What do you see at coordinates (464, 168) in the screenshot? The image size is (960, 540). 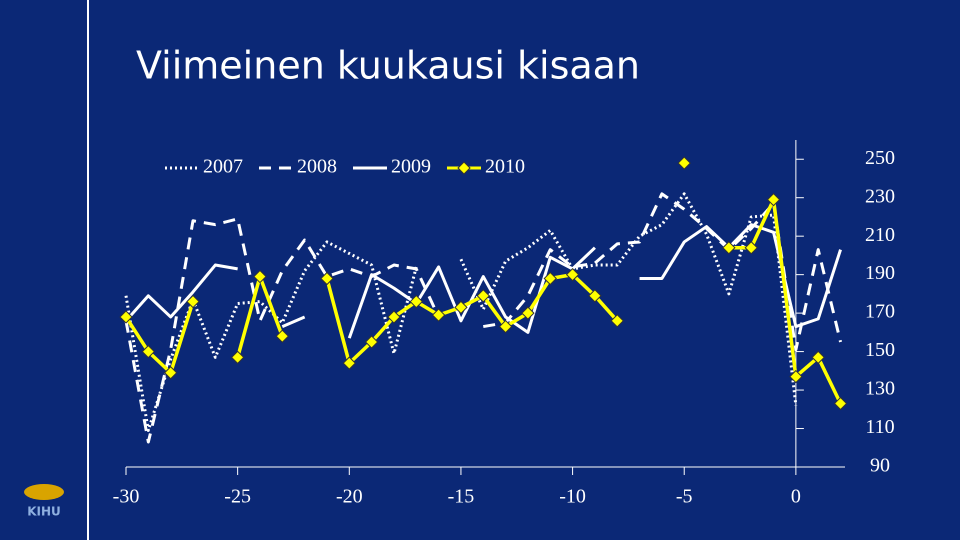 I see `legend-marker` at bounding box center [464, 168].